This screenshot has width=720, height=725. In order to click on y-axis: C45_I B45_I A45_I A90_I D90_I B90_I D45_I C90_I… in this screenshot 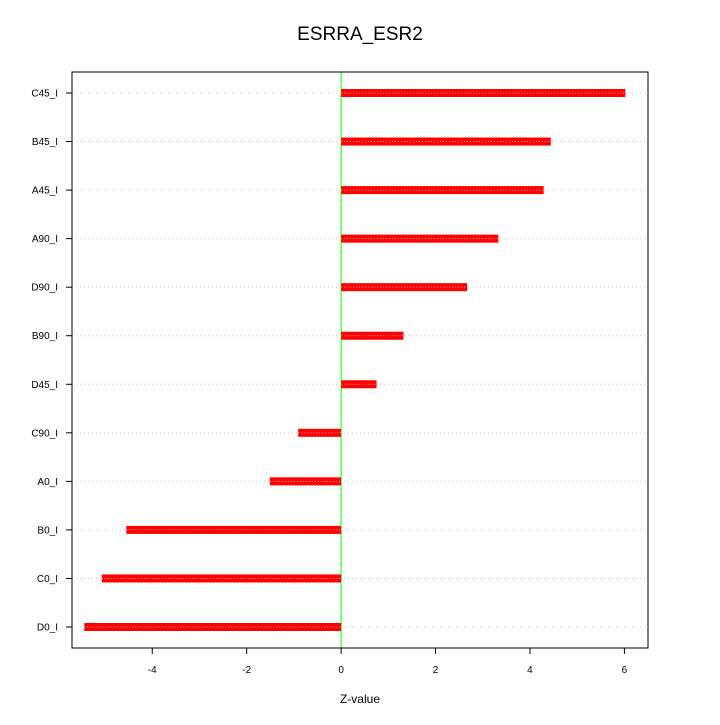, I will do `click(51, 361)`.